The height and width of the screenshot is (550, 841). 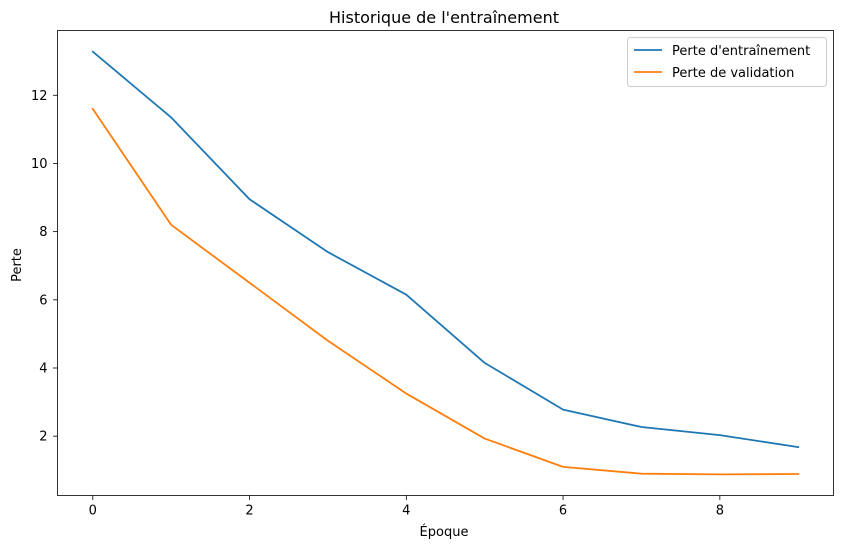 I want to click on x-tick-label: 6, so click(x=563, y=511).